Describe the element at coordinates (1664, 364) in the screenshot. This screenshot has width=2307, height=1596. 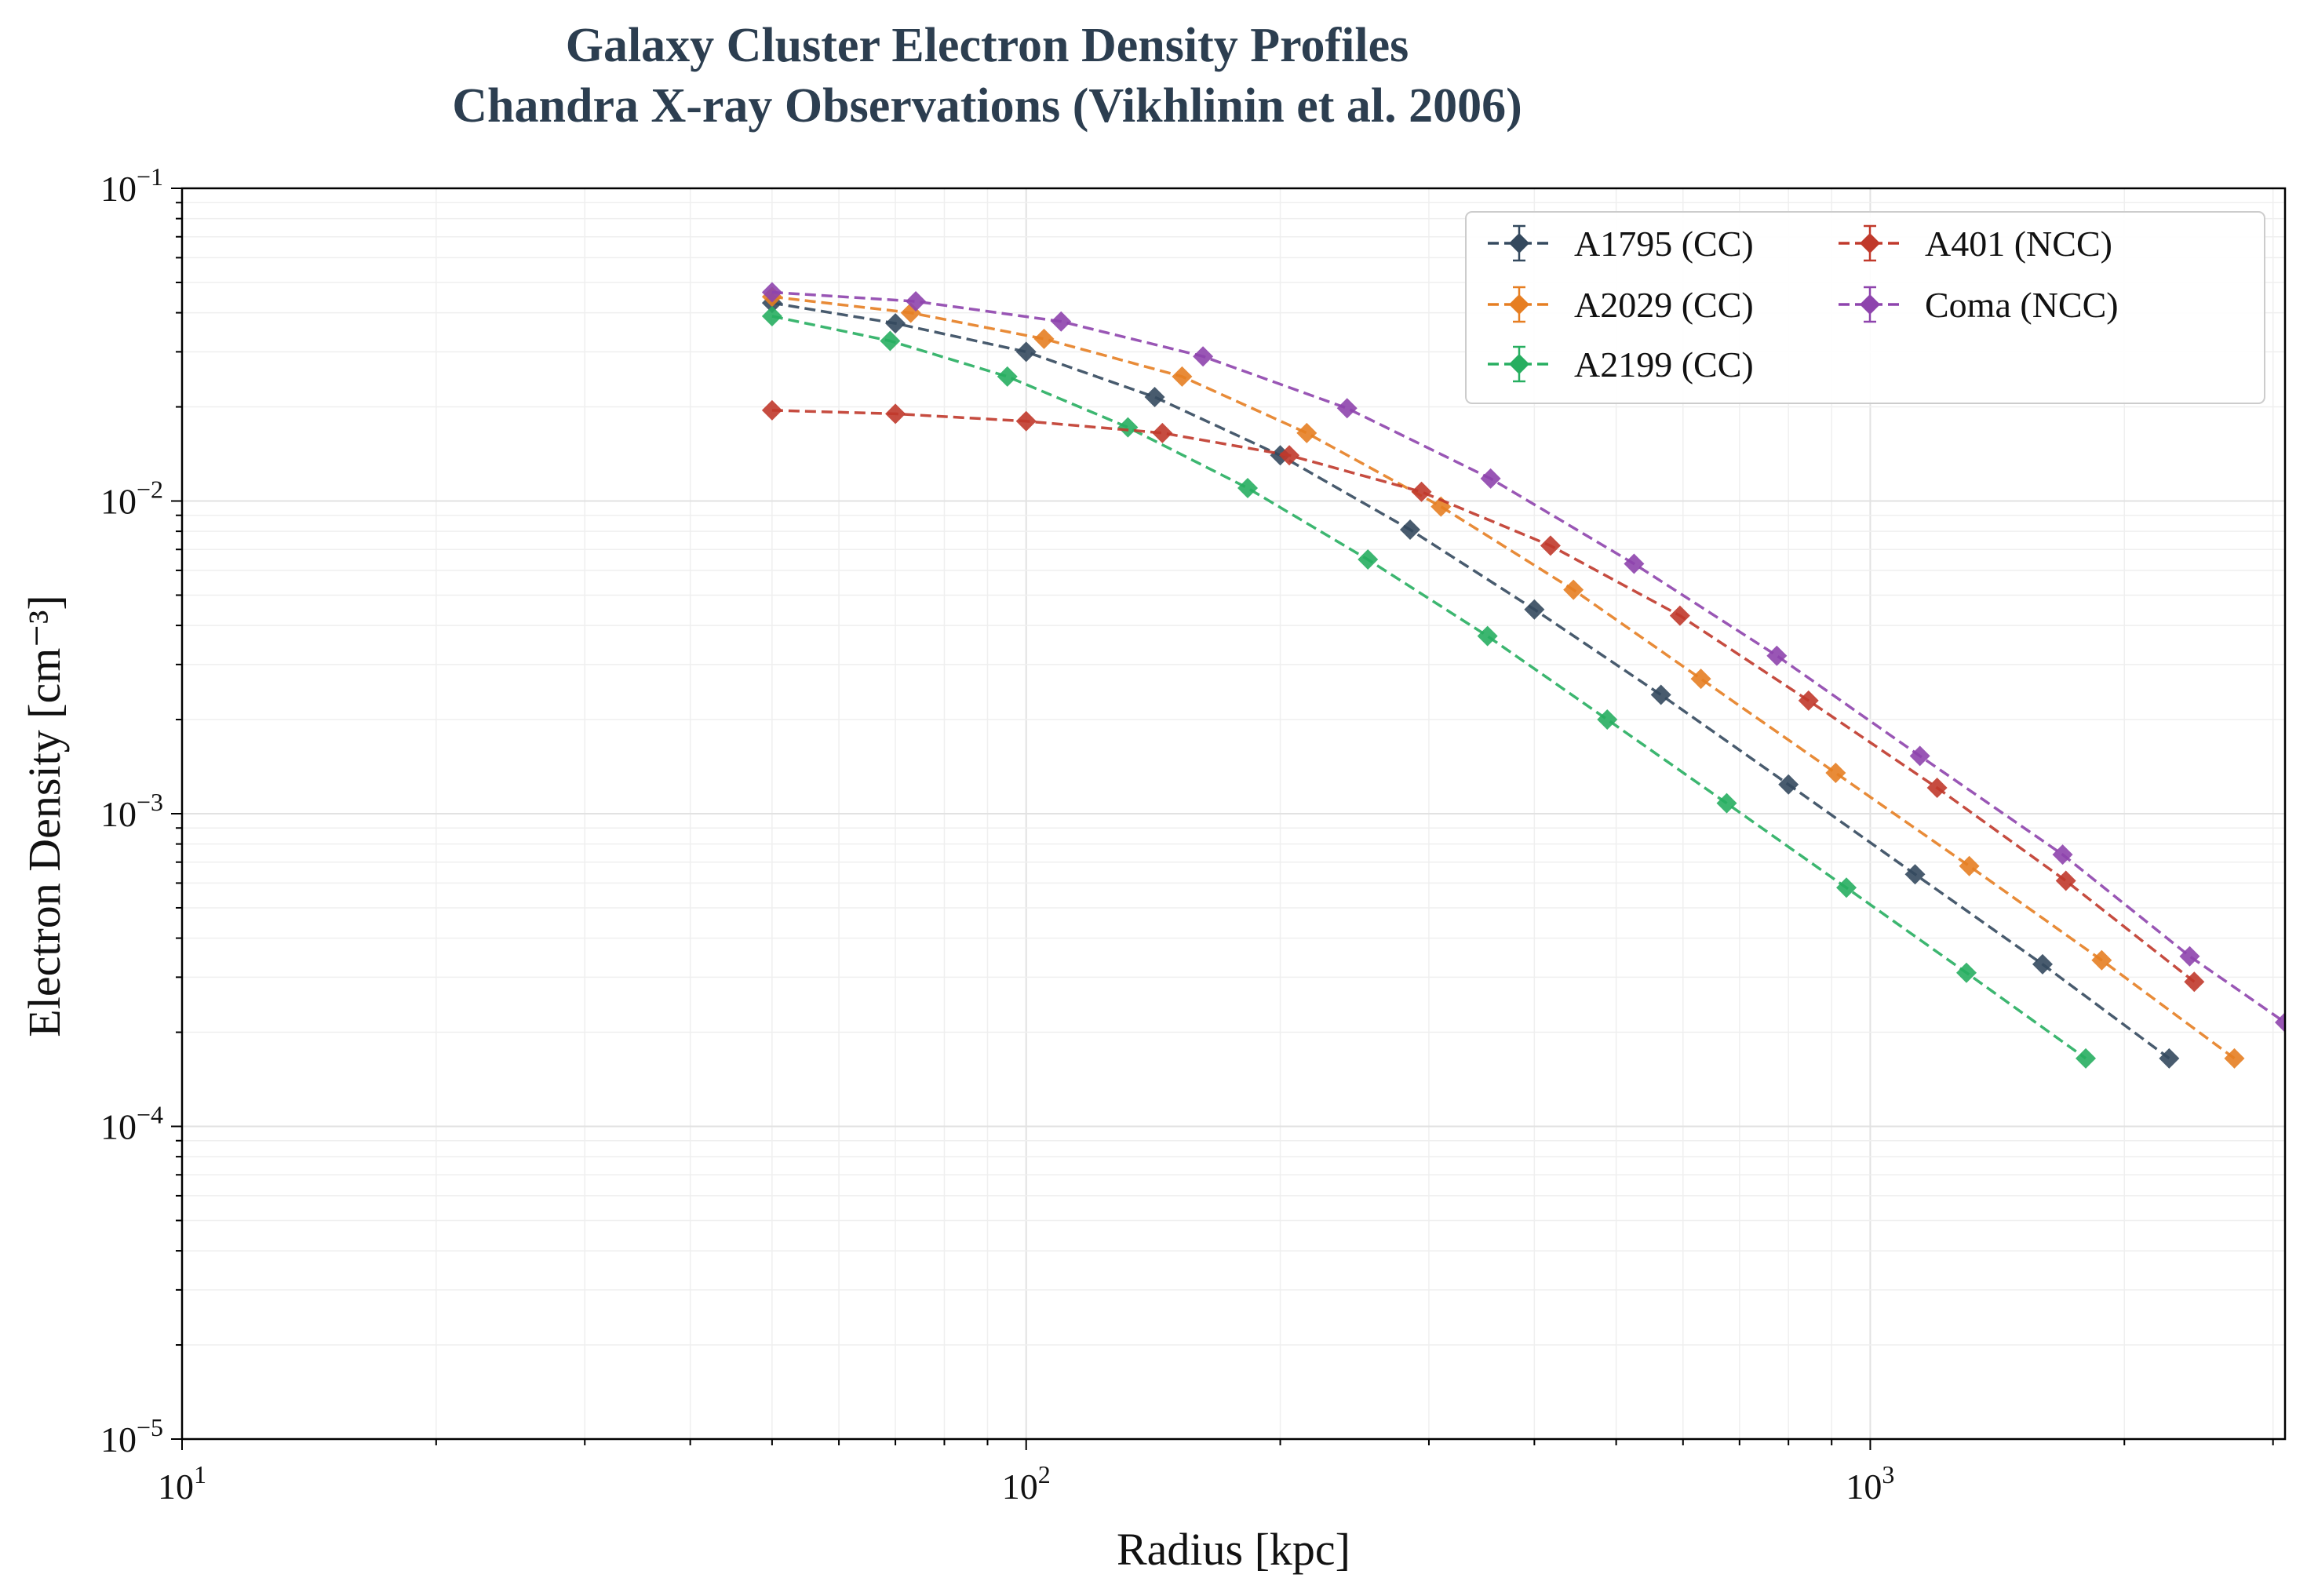
I see `legend-label: A2199 (CC)` at that location.